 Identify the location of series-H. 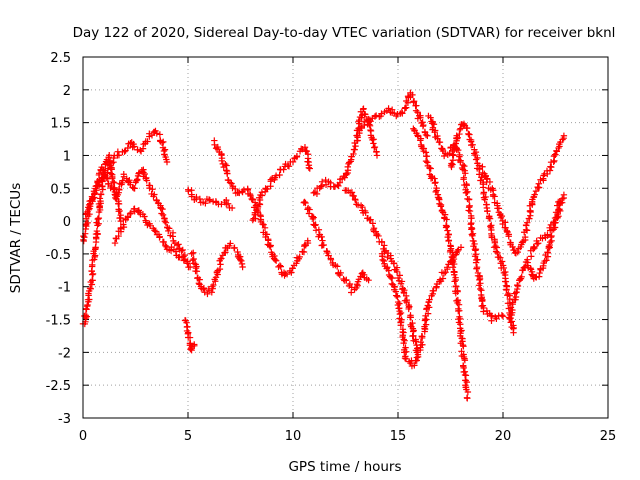
(261, 208).